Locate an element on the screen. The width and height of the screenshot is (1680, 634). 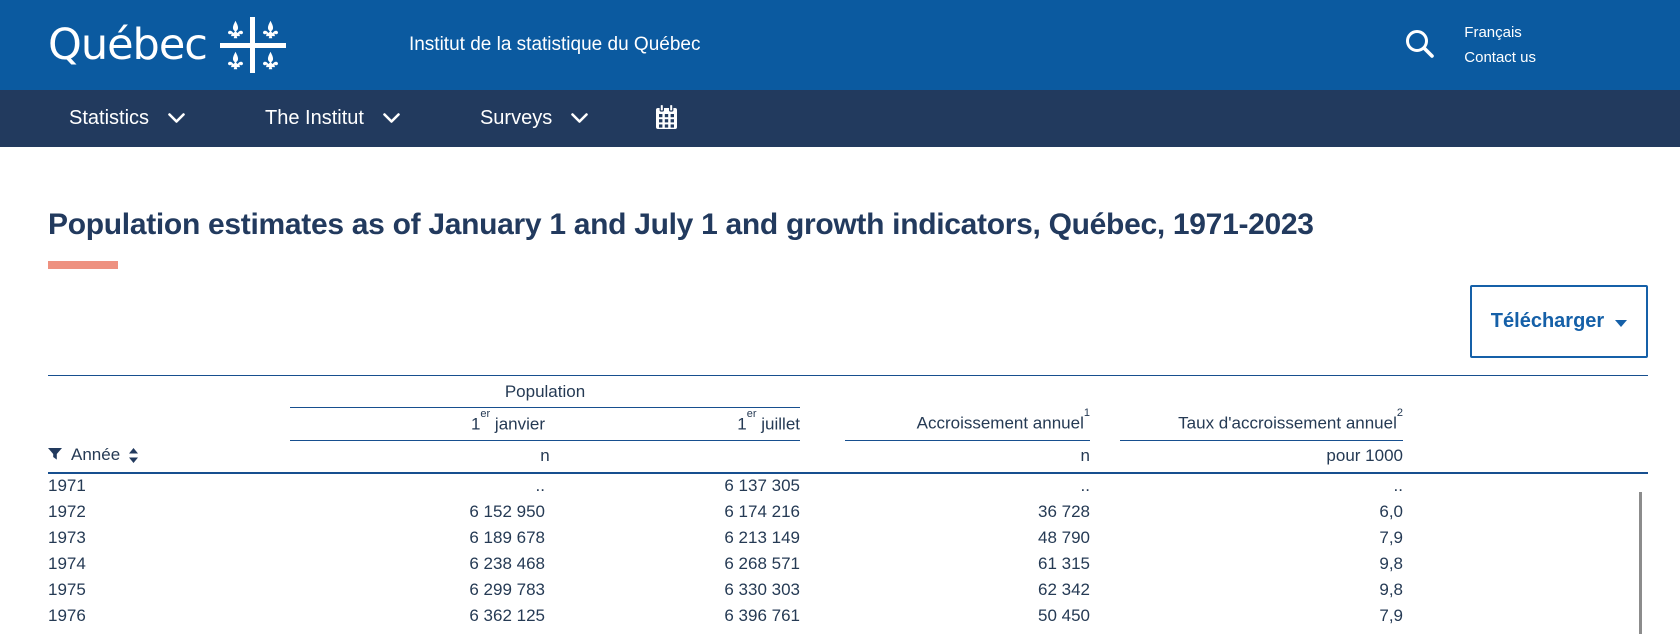
table-row: 1974 6 238 468 6 268 571 61 315 9,8 is located at coordinates (848, 564).